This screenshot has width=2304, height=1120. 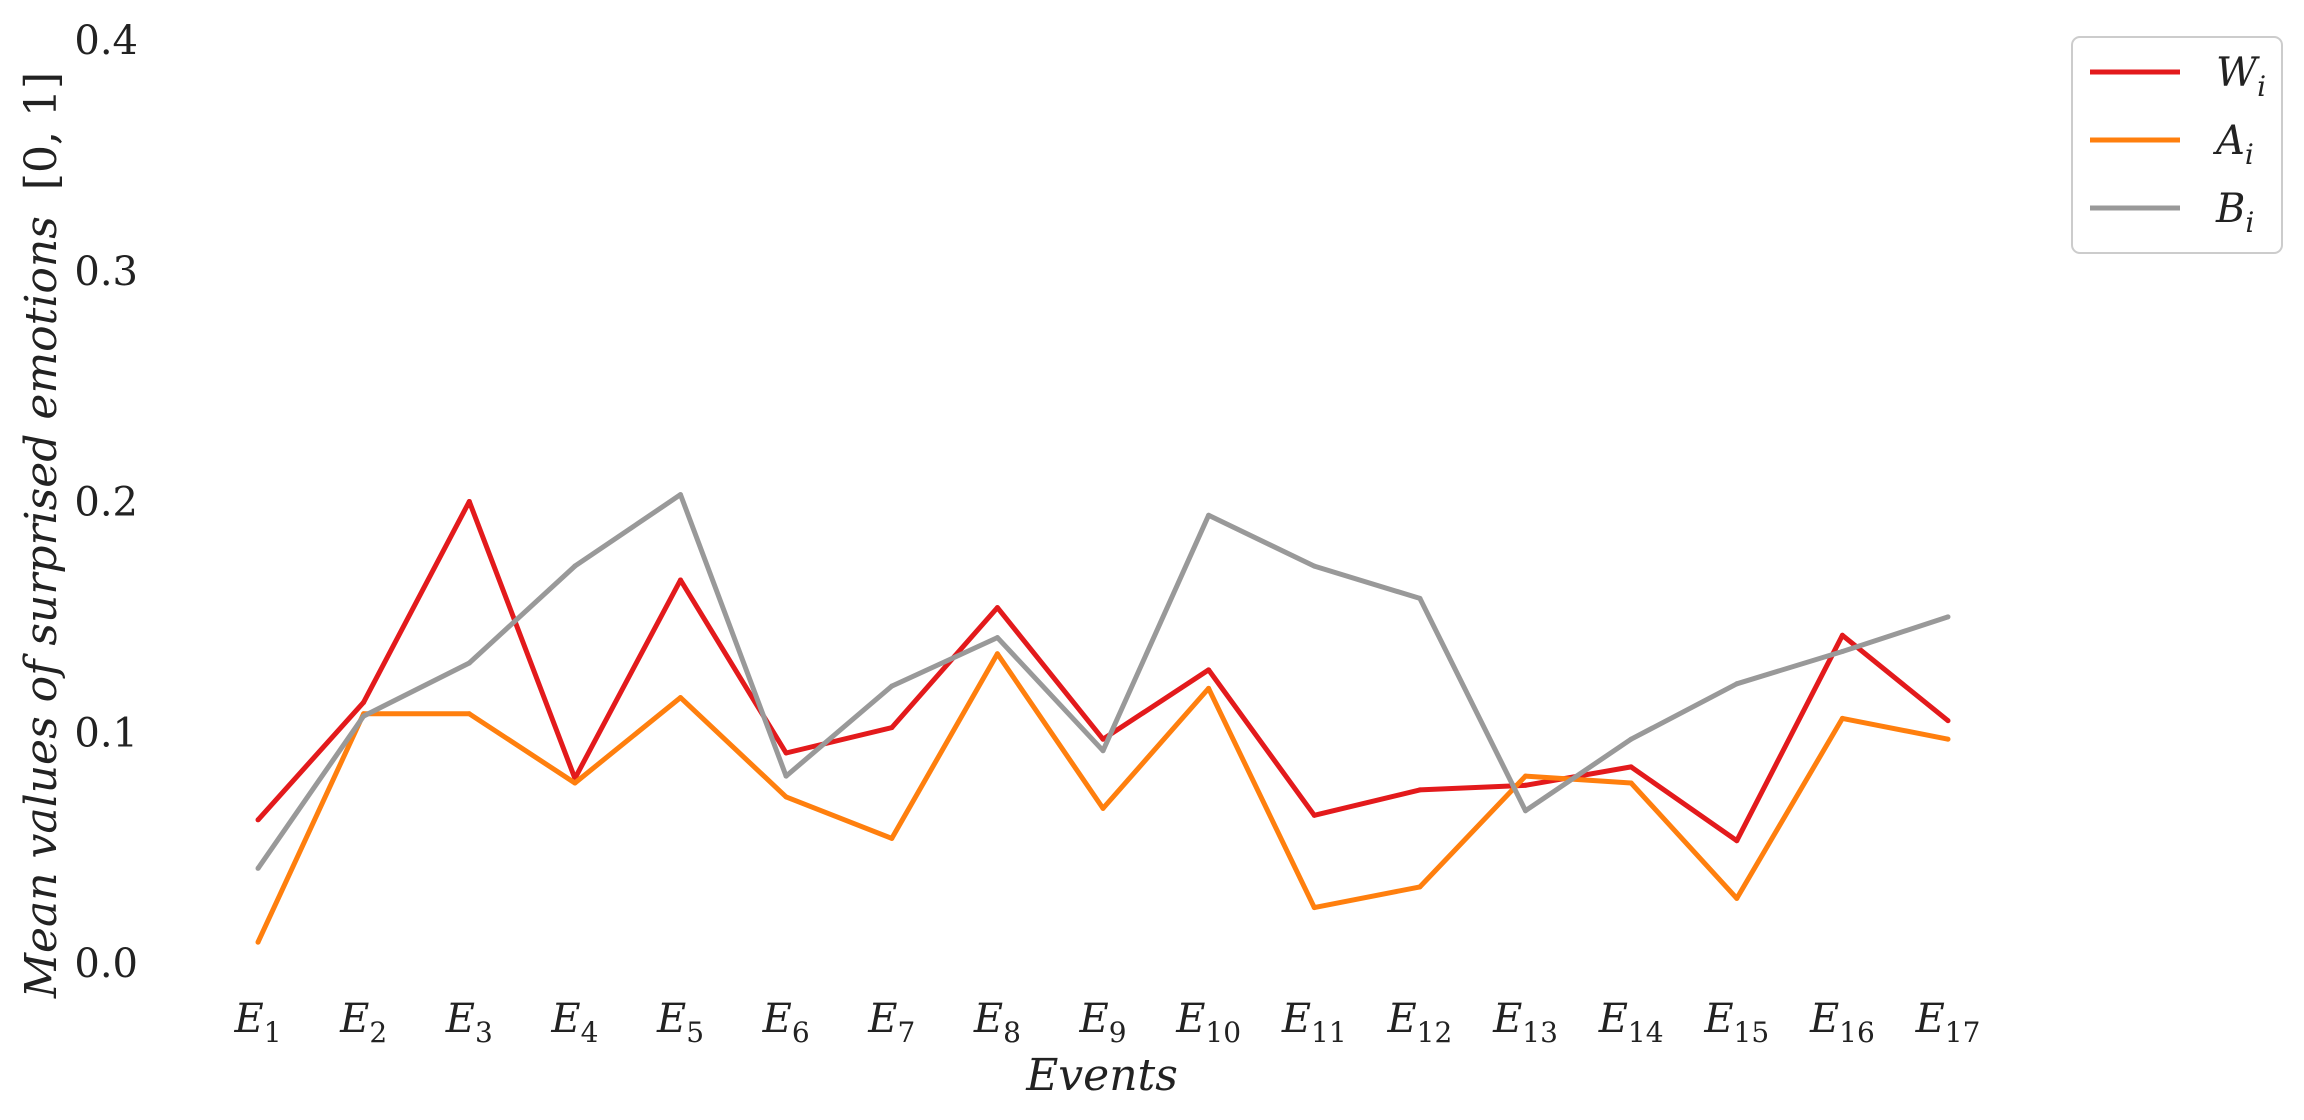 I want to click on x-tick-label: E7, so click(x=891, y=1022).